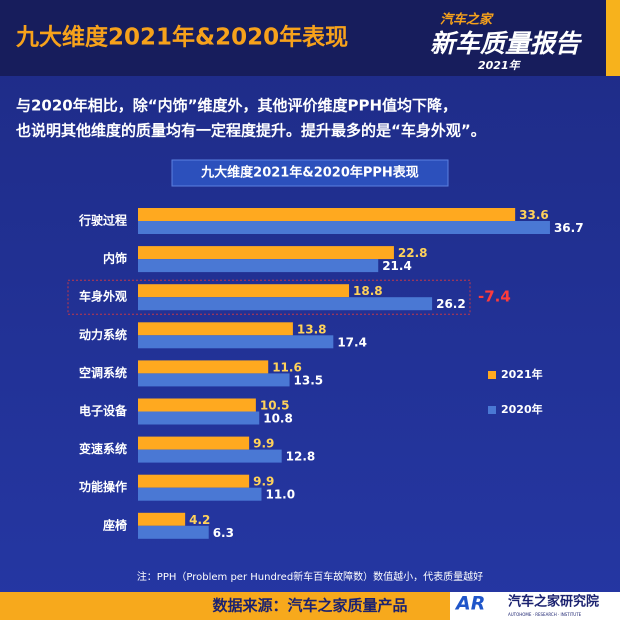 The width and height of the screenshot is (620, 620). What do you see at coordinates (251, 131) in the screenshot?
I see `subtitle-line: 也说明其他维度的质量均有一定程度提升。提升最多的是“车身外观”。` at bounding box center [251, 131].